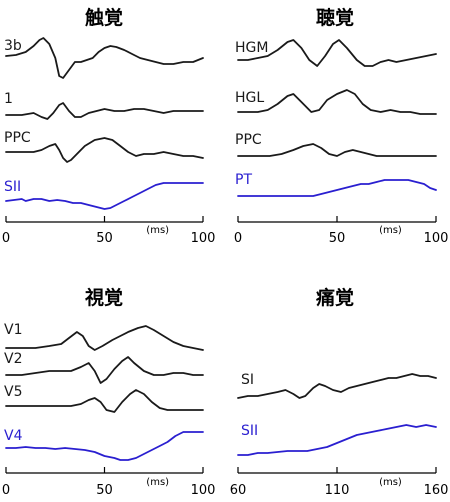  What do you see at coordinates (104, 17) in the screenshot?
I see `panel-title: 触覚` at bounding box center [104, 17].